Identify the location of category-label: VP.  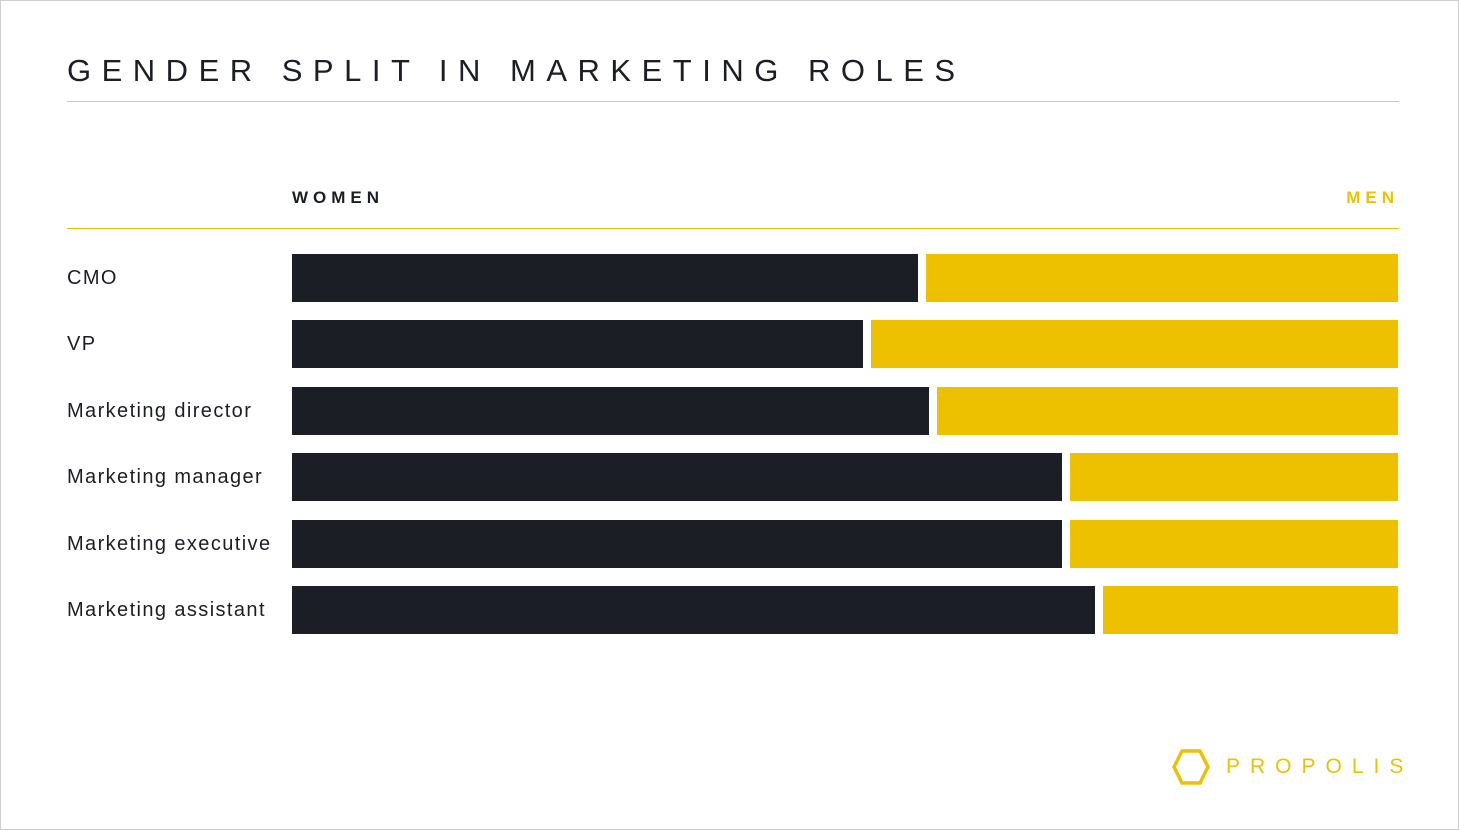
(82, 344).